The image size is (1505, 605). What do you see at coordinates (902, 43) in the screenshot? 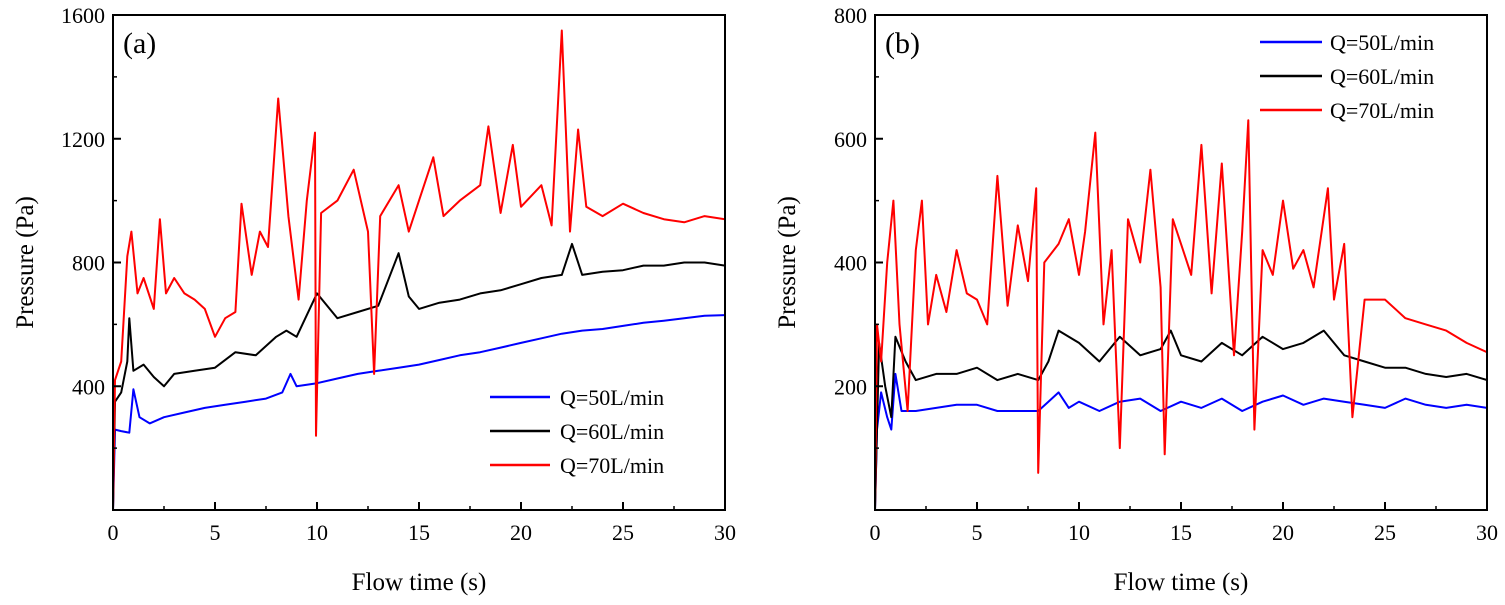
I see `panel-label: (b)` at bounding box center [902, 43].